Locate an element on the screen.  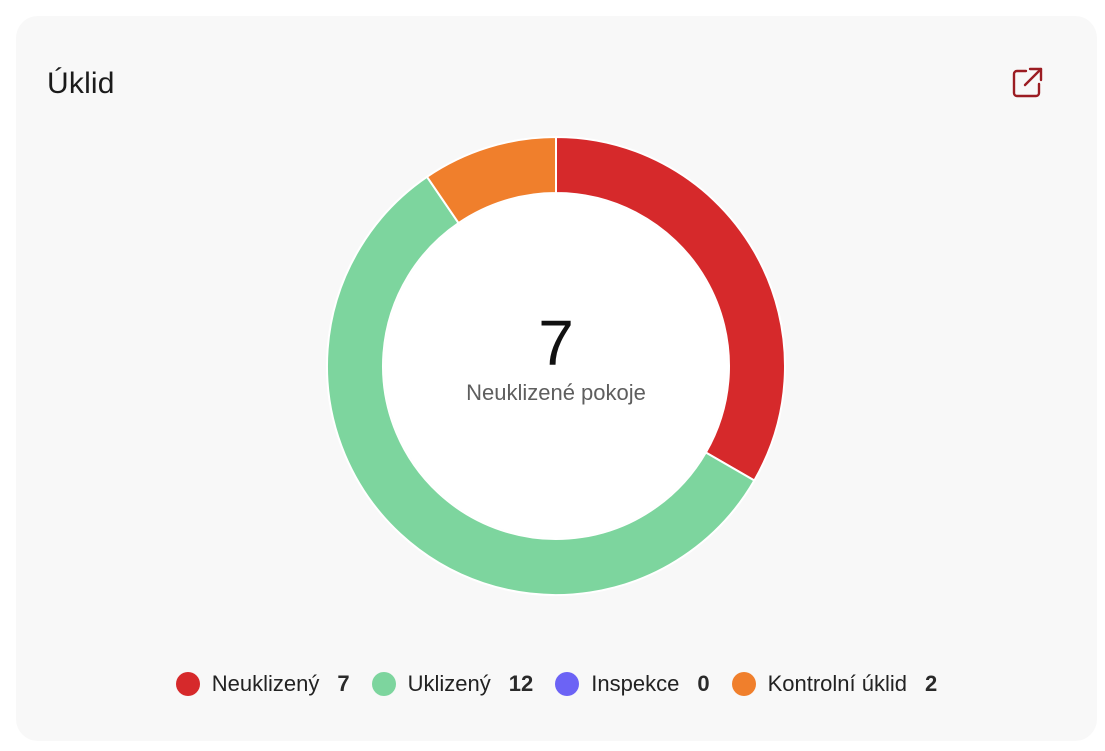
legend-label: Inspekce is located at coordinates (635, 683).